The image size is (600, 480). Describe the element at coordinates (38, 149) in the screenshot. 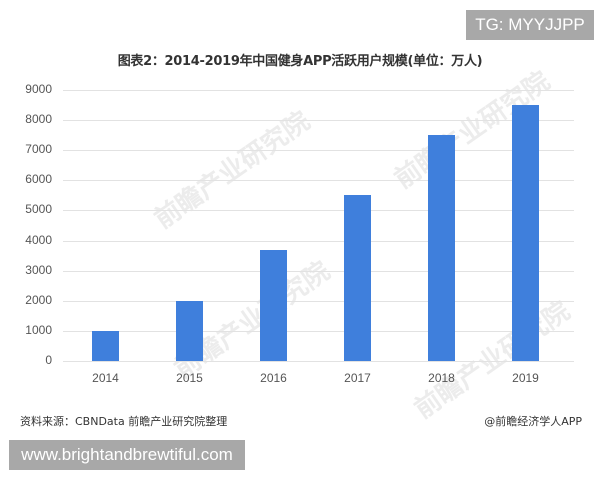

I see `y-tick-label: 7000` at that location.